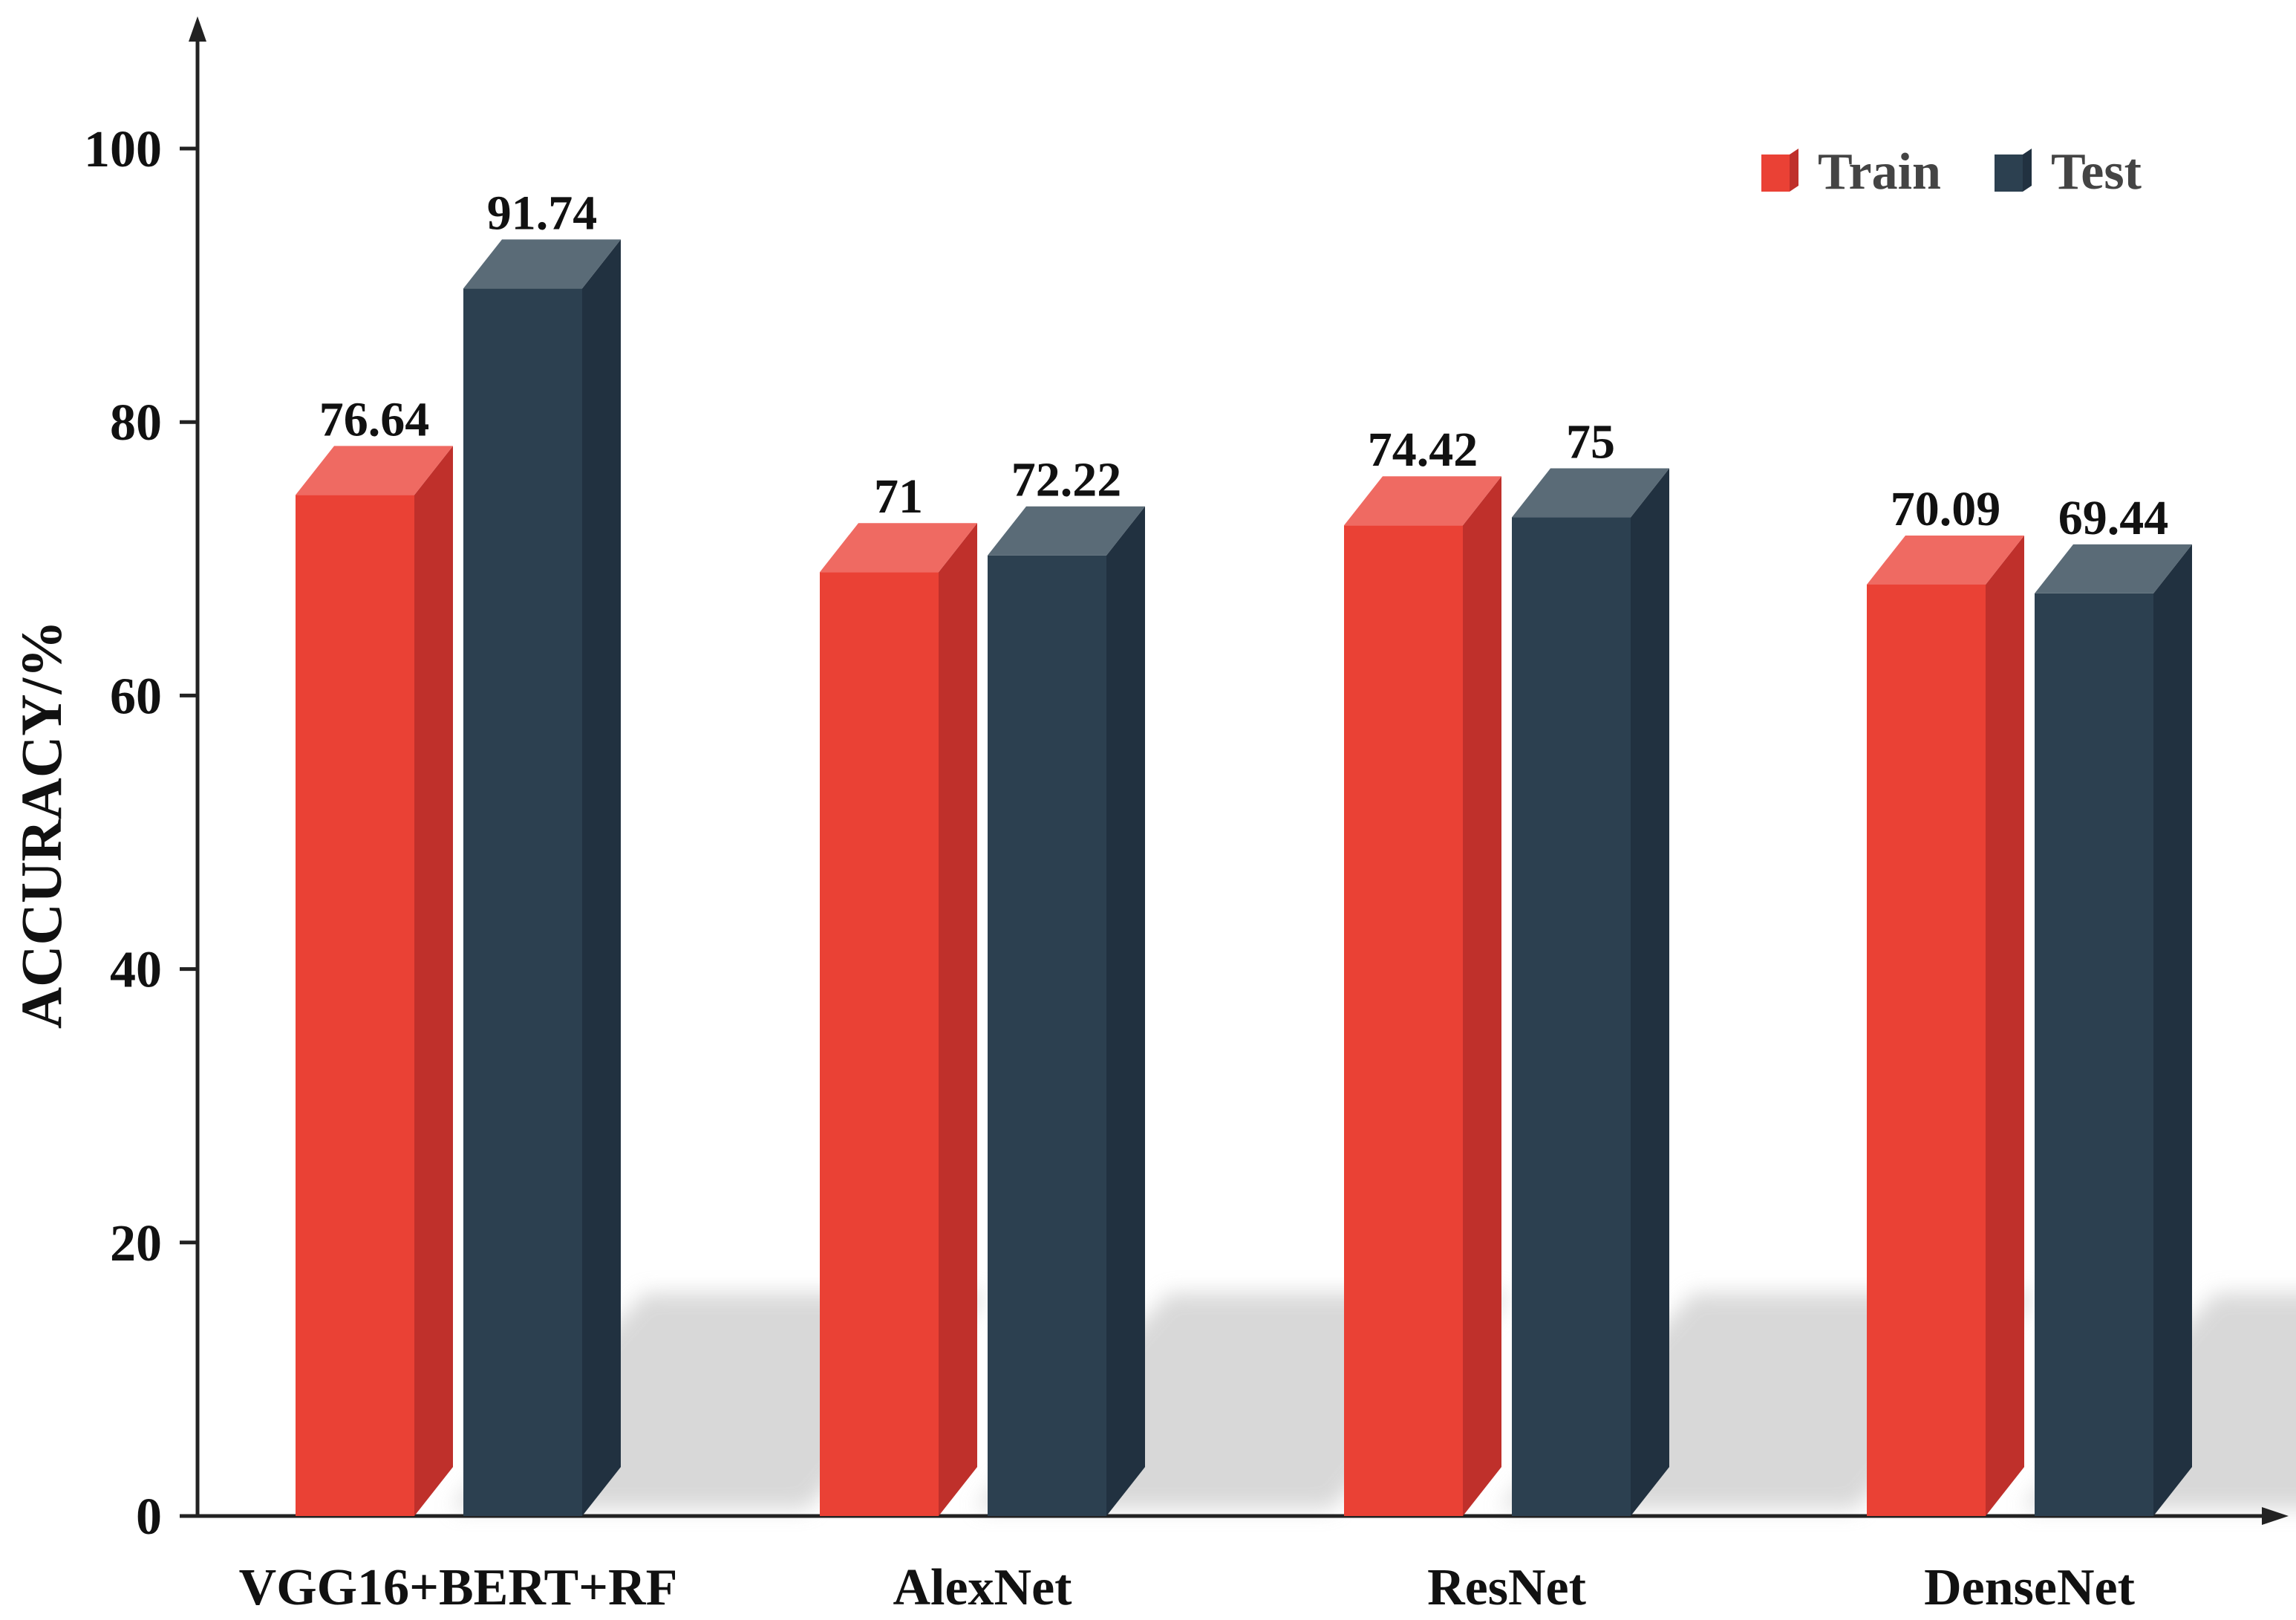 The width and height of the screenshot is (2296, 1620). Describe the element at coordinates (982, 1587) in the screenshot. I see `x-tick-label: AlexNet` at that location.